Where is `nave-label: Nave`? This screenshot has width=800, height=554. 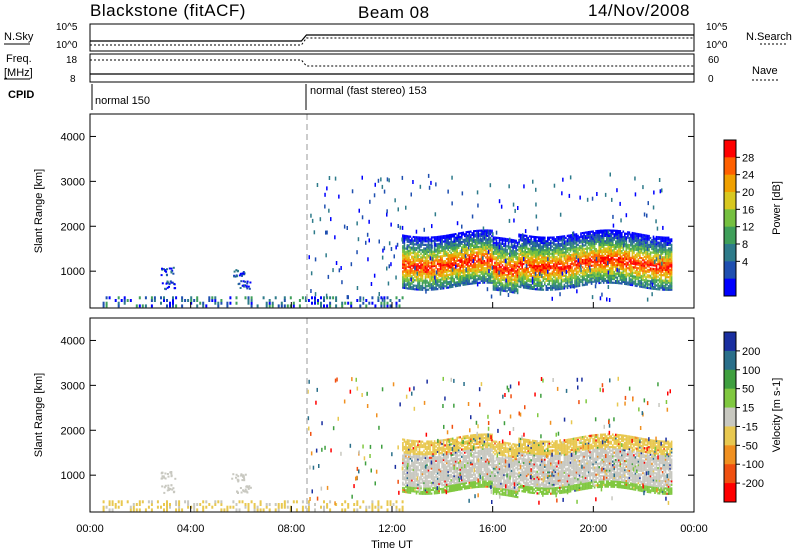
nave-label: Nave is located at coordinates (765, 71).